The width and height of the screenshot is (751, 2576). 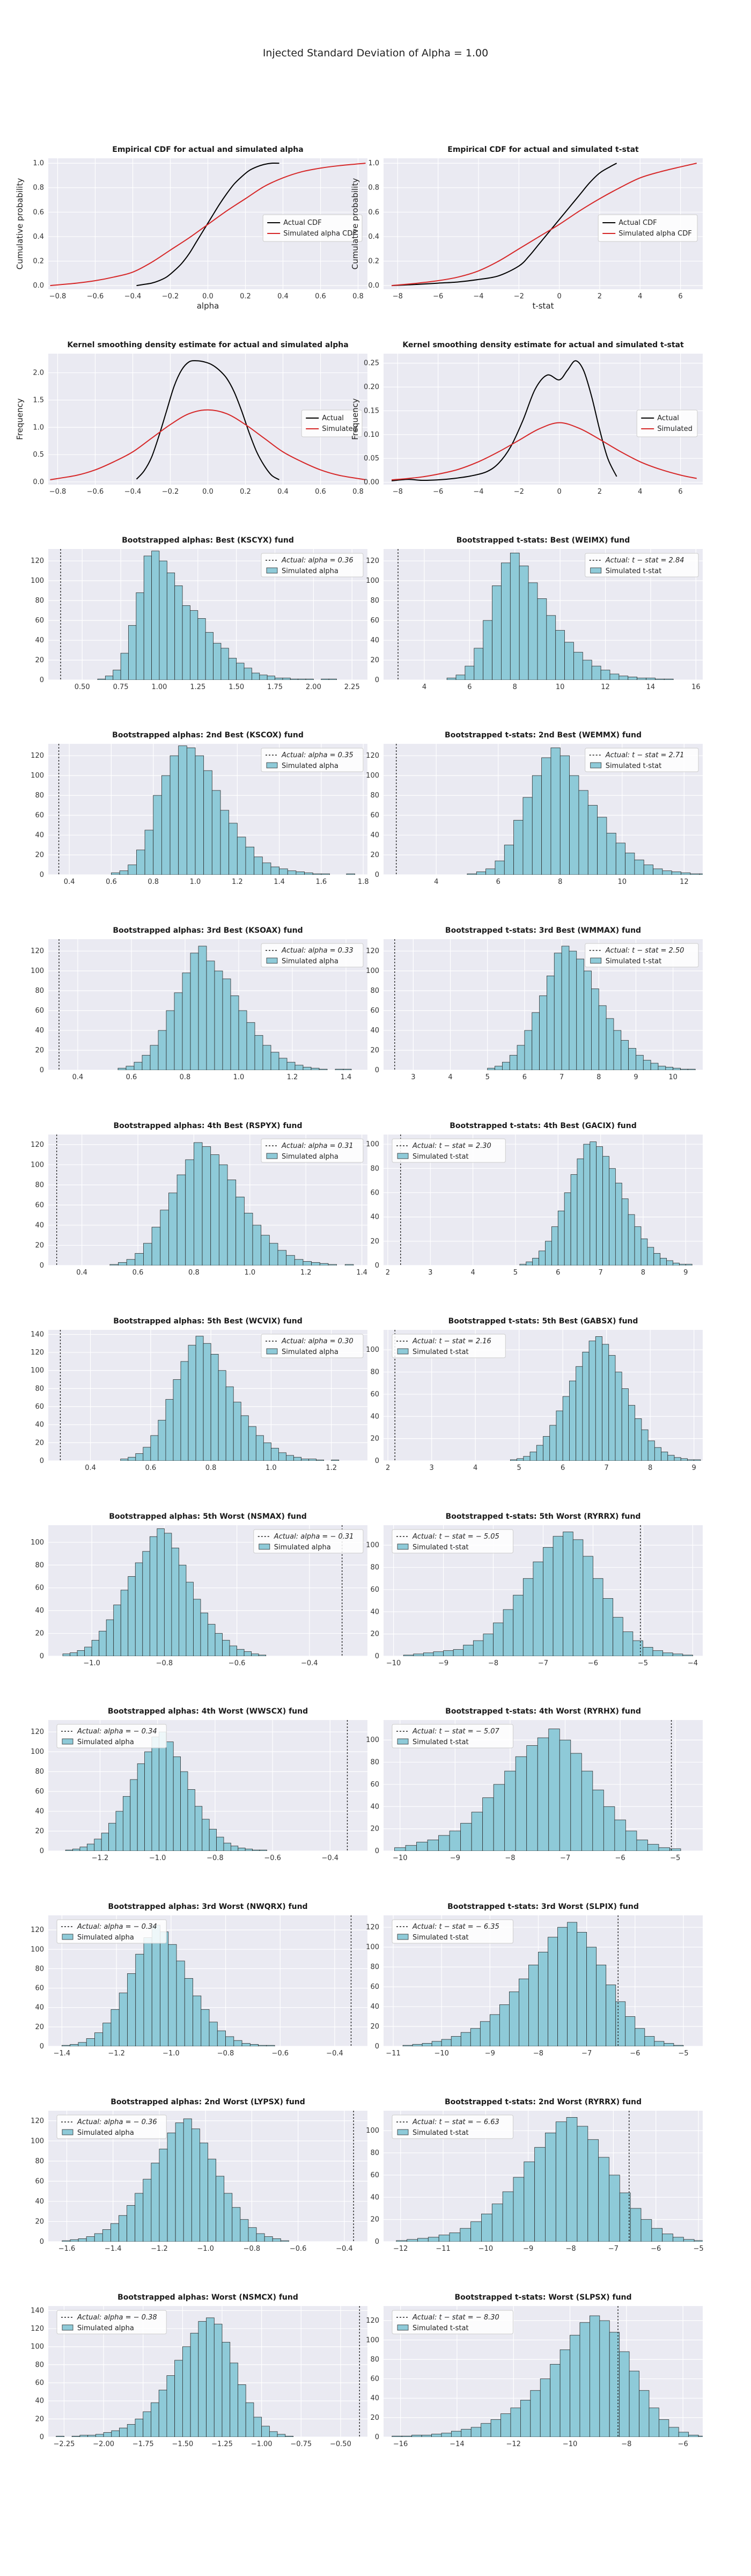 What do you see at coordinates (239, 1077) in the screenshot?
I see `x-tick-label: 1.0` at bounding box center [239, 1077].